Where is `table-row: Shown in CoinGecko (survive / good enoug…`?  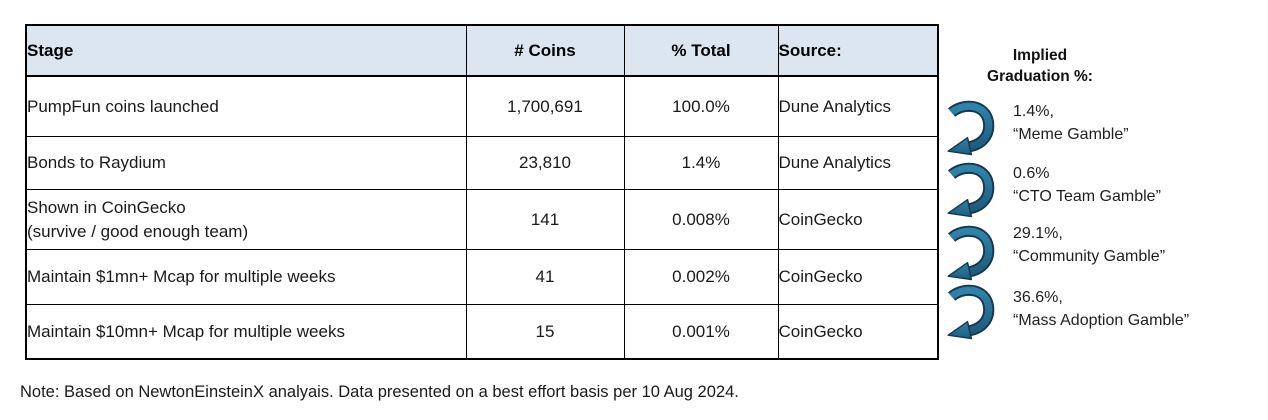 table-row: Shown in CoinGecko (survive / good enoug… is located at coordinates (482, 219).